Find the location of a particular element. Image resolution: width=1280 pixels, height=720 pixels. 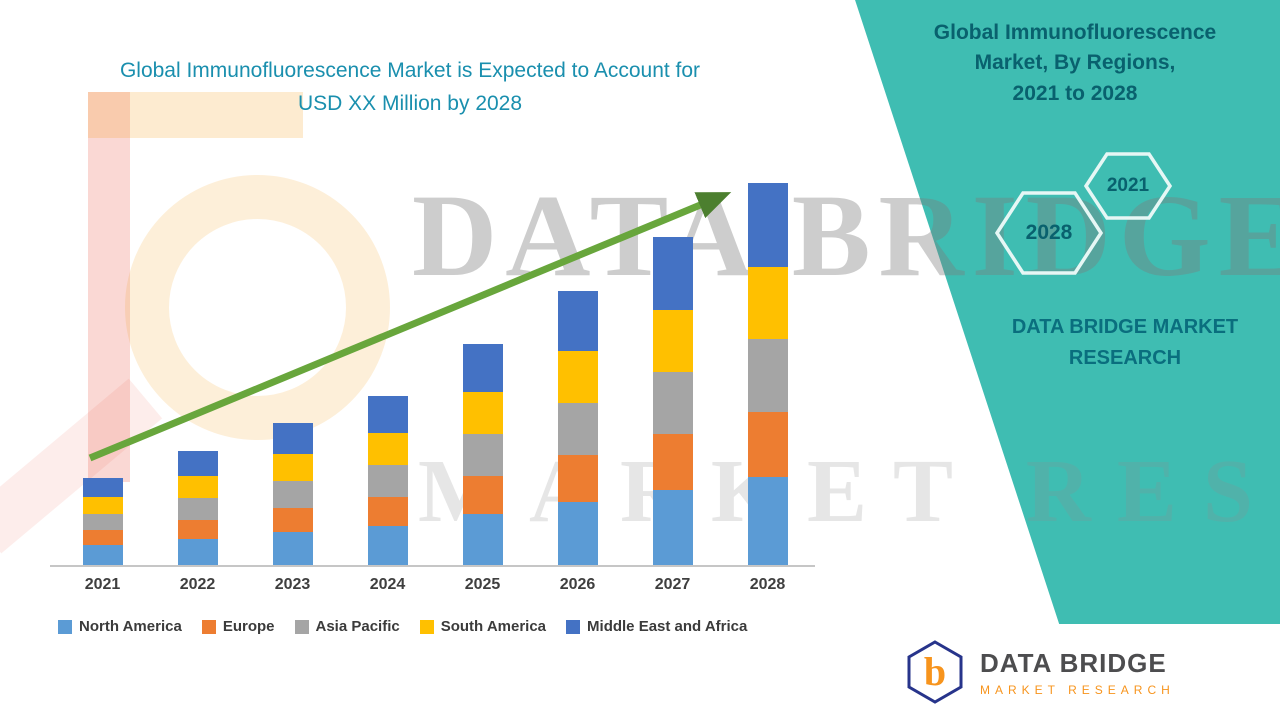

bar-segment-2022-north-america is located at coordinates (197, 552).